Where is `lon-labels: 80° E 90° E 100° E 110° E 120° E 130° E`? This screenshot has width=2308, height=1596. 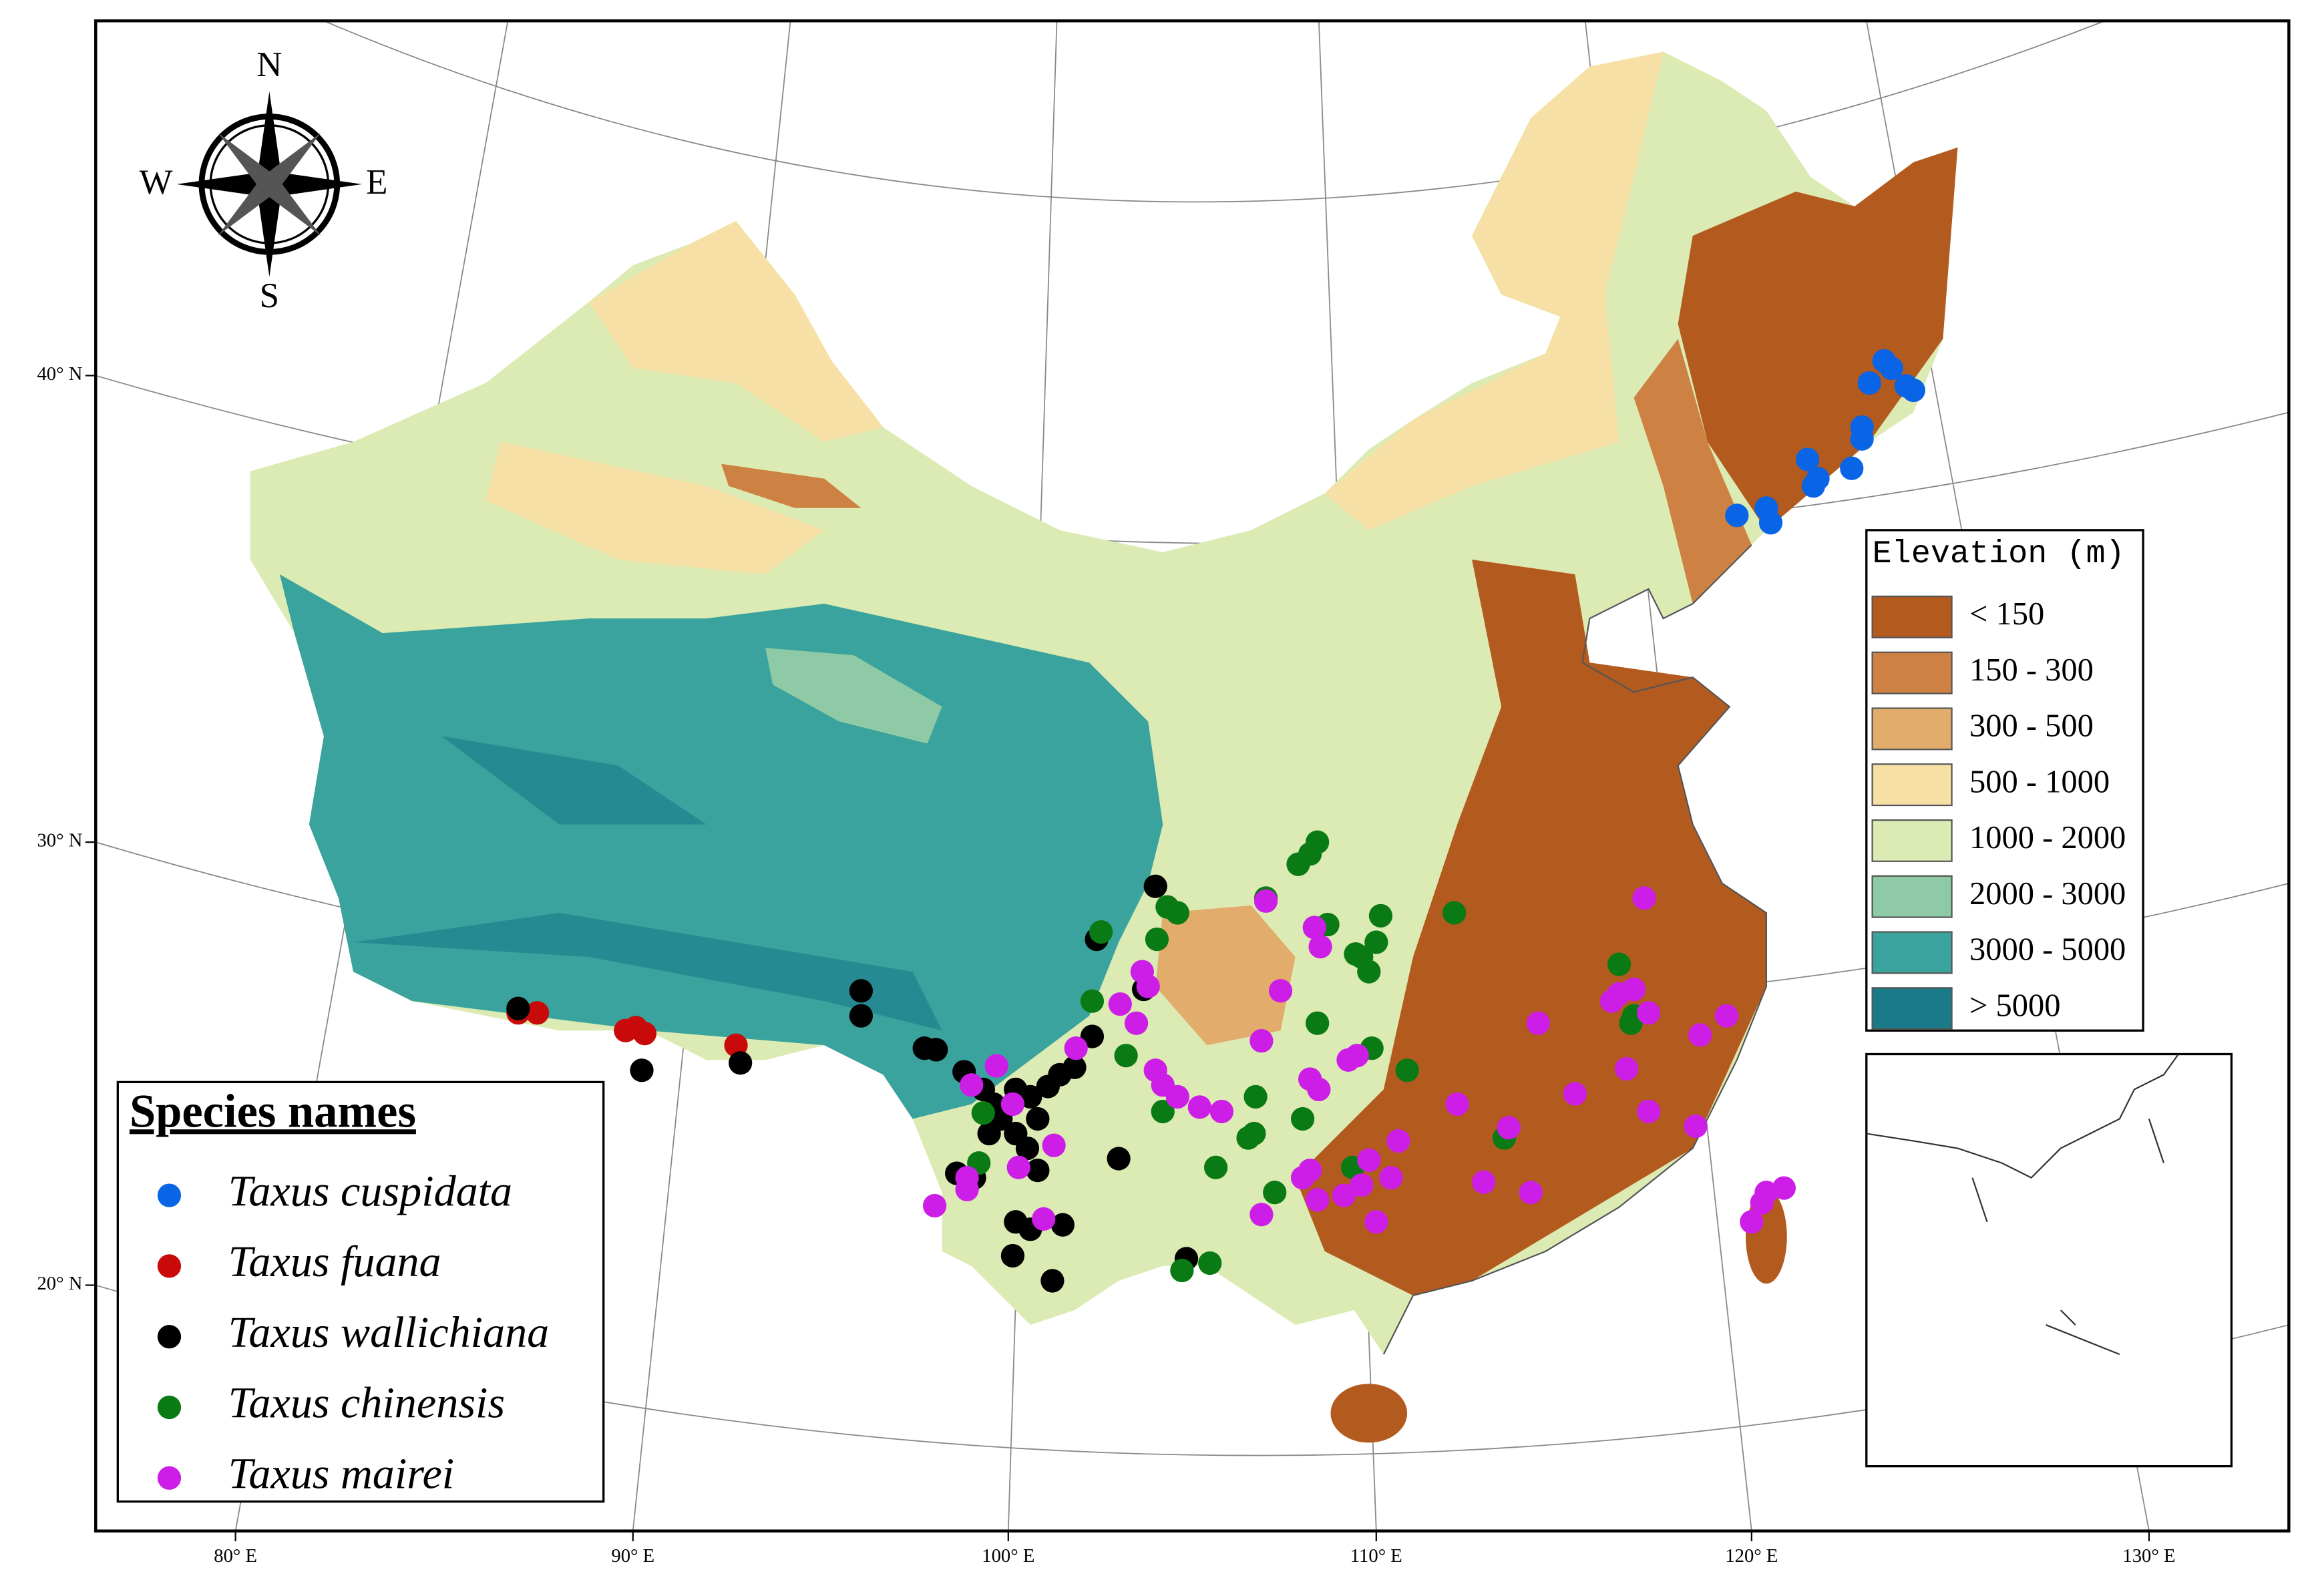 lon-labels: 80° E 90° E 100° E 110° E 120° E 130° E is located at coordinates (1194, 1549).